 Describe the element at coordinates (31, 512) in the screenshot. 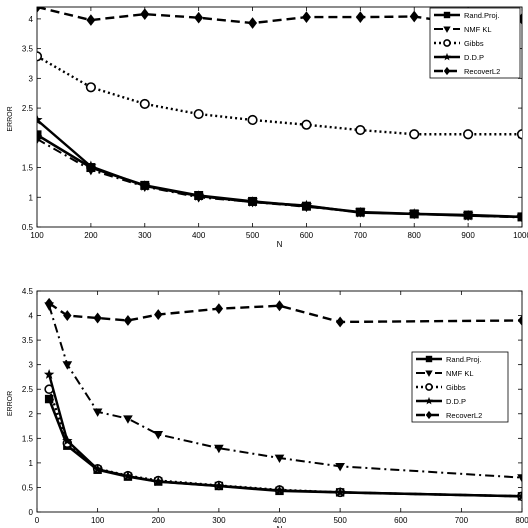

I see `y-tick-label: 0` at that location.